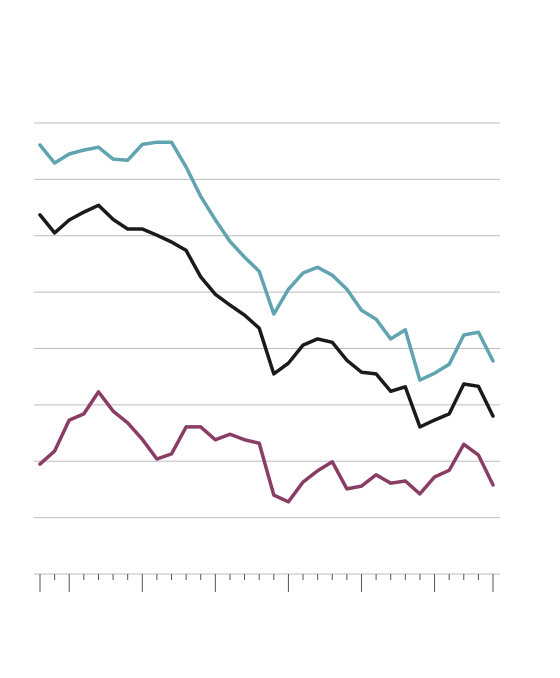 Image resolution: width=560 pixels, height=678 pixels. Describe the element at coordinates (266, 447) in the screenshot. I see `series-line` at that location.